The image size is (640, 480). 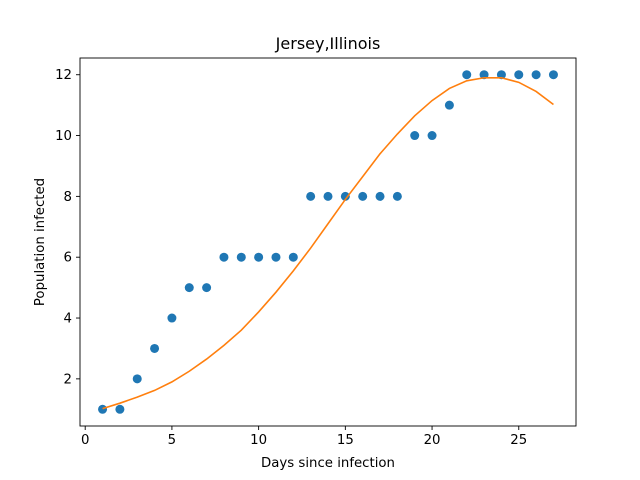 What do you see at coordinates (68, 379) in the screenshot?
I see `y-tick-label-2: 2` at bounding box center [68, 379].